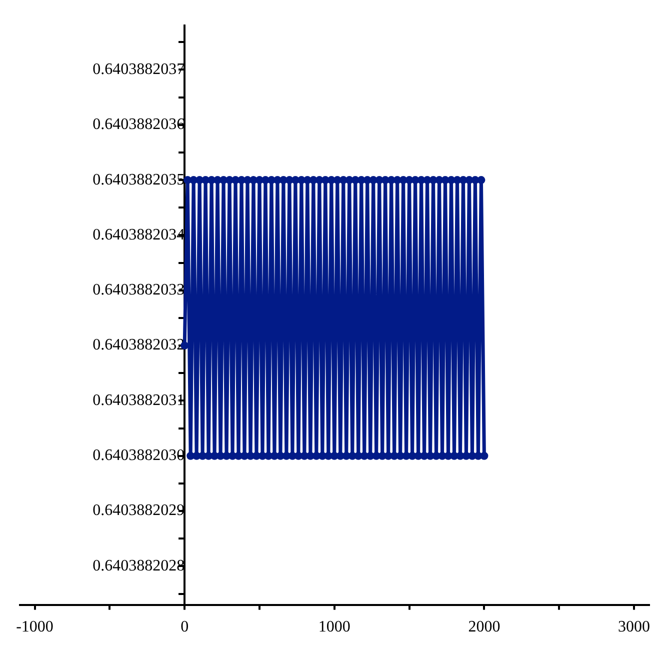  Describe the element at coordinates (634, 627) in the screenshot. I see `x-tick-label: 3000` at that location.